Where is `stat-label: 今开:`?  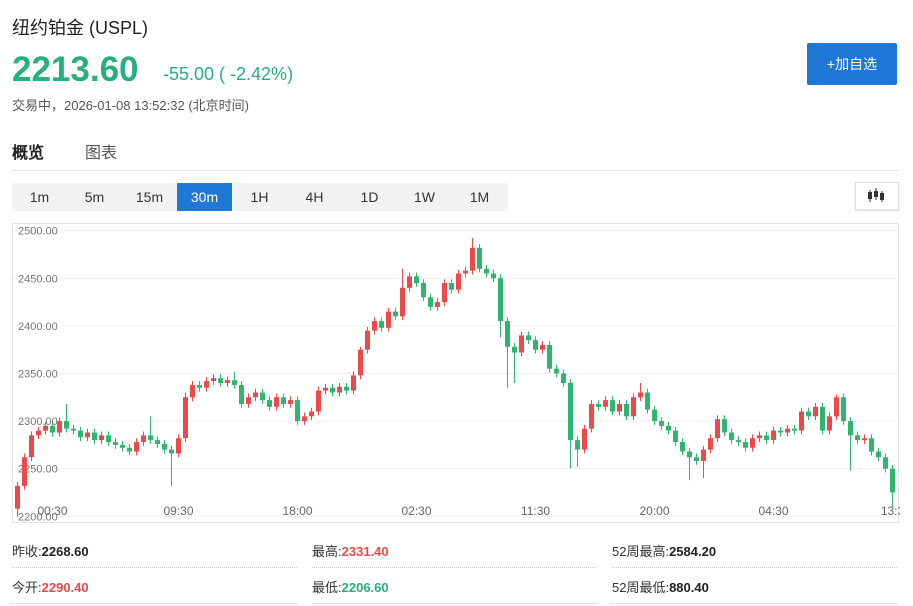 stat-label: 今开: is located at coordinates (27, 587).